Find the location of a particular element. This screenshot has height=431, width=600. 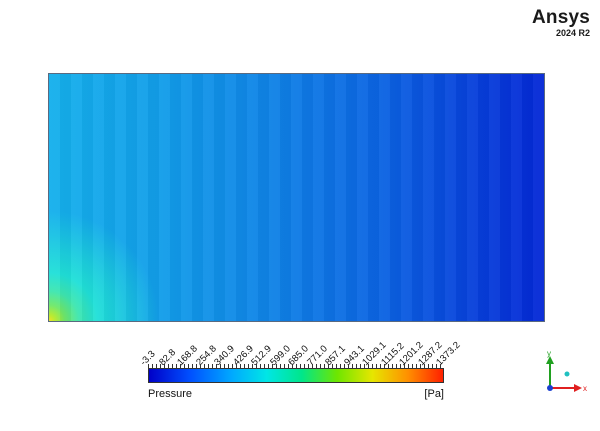

legend-ticks is located at coordinates (296, 366).